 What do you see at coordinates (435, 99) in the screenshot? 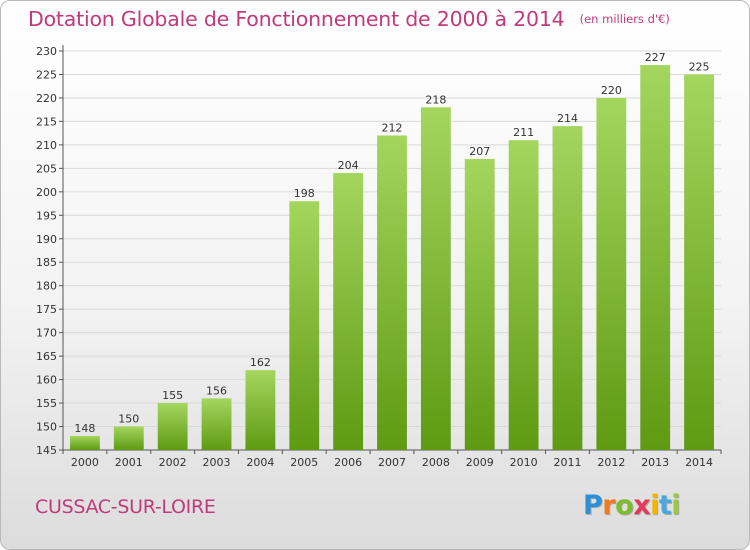
I see `value-label-2008: 218` at bounding box center [435, 99].